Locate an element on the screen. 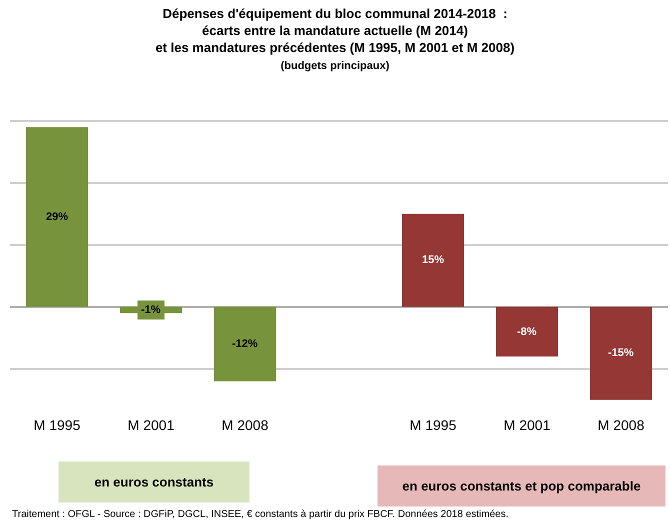 This screenshot has width=670, height=520. chart-title: Dépenses d'équipement du bloc communal 2014-2018 : écarts entre la mandature actuelle (M 2014) et les mandatures précédentes (M 1995, M 2001 et M 2008) is located at coordinates (335, 30).